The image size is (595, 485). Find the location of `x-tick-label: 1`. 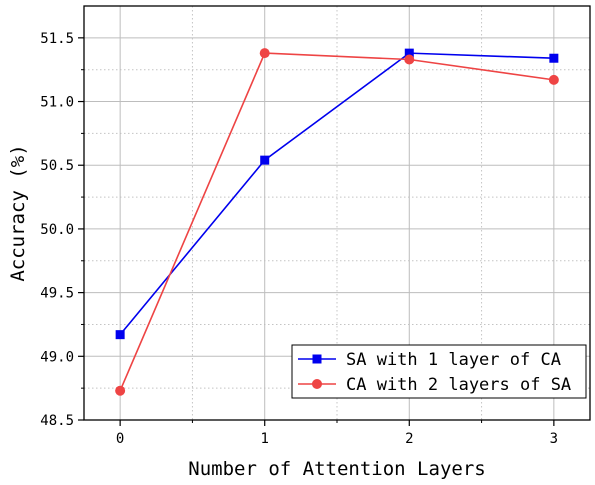

x-tick-label: 1 is located at coordinates (264, 439).